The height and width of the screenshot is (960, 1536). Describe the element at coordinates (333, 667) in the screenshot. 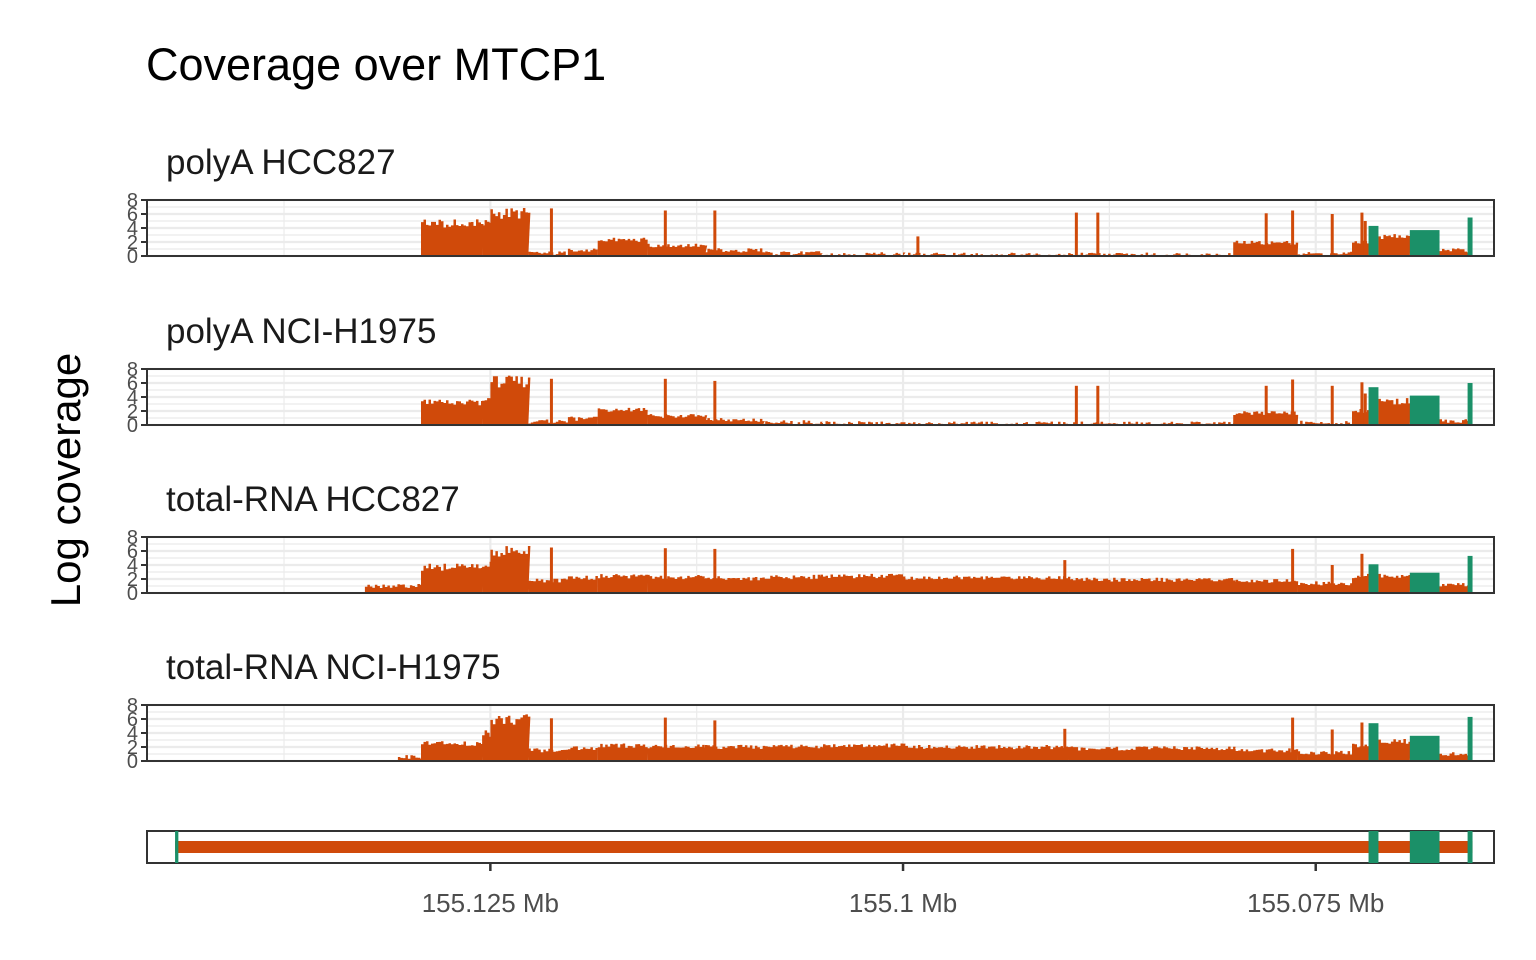

I see `panel-title: total-RNA NCI-H1975` at that location.